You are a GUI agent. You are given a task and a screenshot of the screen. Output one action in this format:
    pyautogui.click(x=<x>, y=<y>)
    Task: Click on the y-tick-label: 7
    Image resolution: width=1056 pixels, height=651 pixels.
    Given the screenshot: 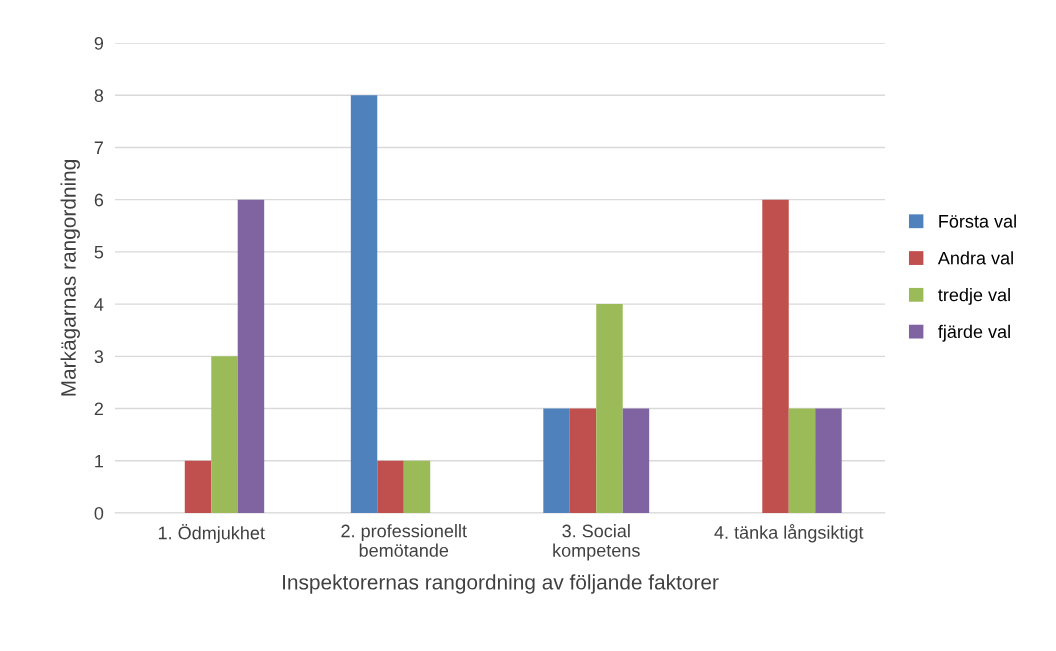 What is the action you would take?
    pyautogui.click(x=98, y=147)
    